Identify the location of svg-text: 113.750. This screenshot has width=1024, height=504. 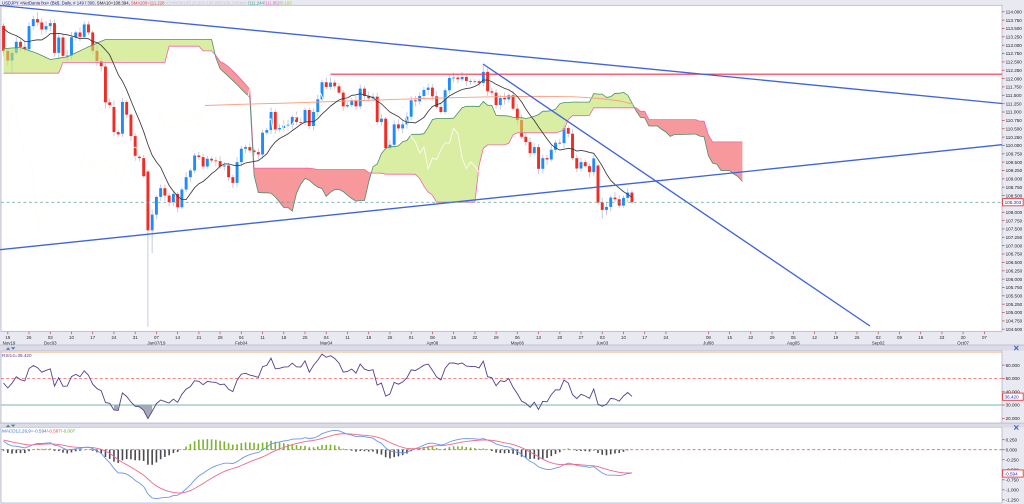
(1014, 20).